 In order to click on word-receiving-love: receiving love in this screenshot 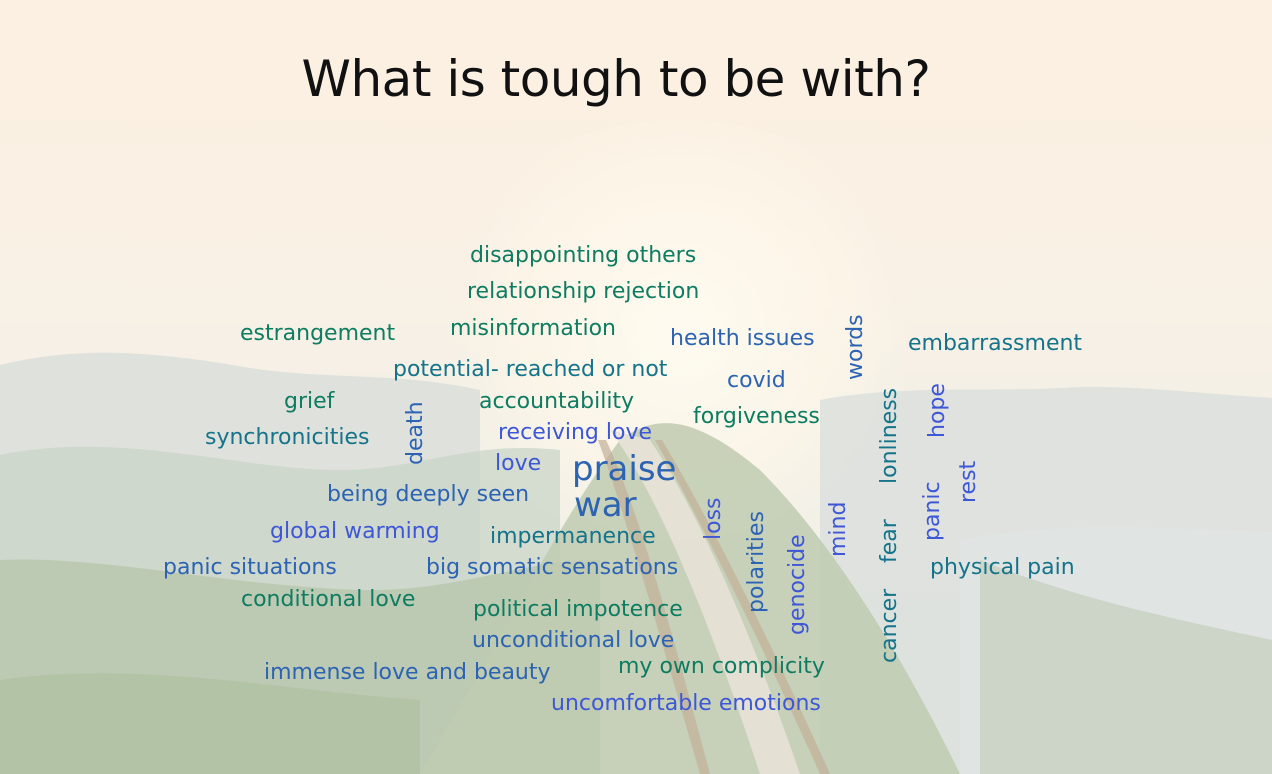, I will do `click(575, 432)`.